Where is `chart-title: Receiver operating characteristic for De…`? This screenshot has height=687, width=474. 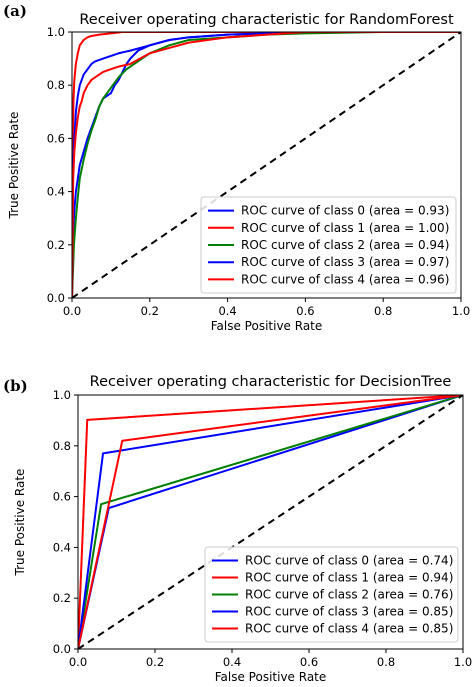 chart-title: Receiver operating characteristic for De… is located at coordinates (271, 382).